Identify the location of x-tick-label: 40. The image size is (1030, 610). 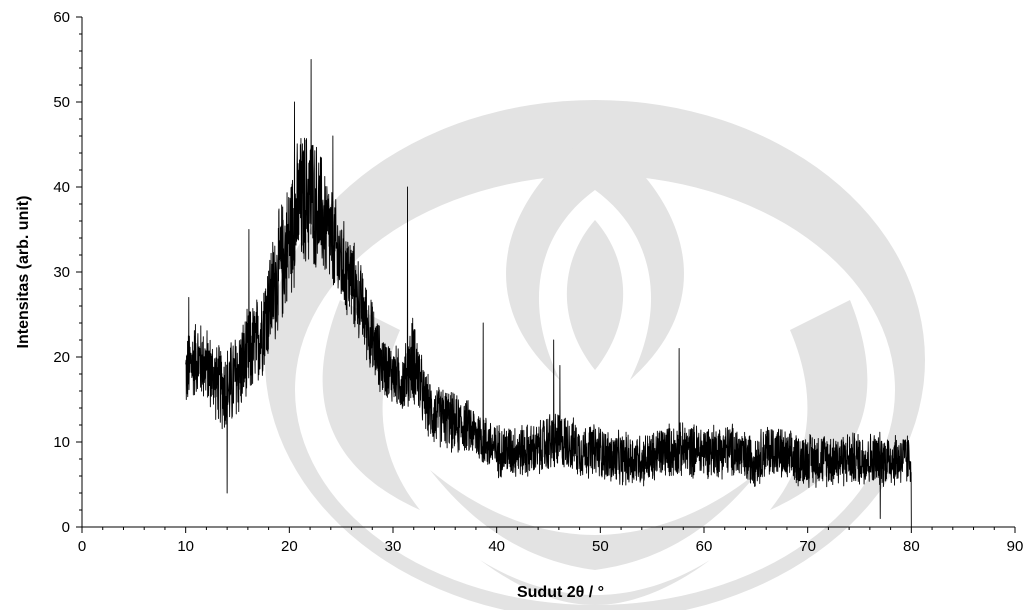
(496, 546).